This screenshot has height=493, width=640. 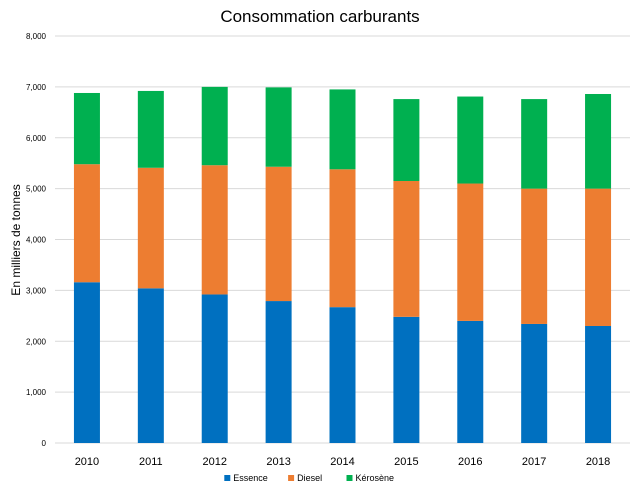 I want to click on y-tick-label: 2,000, so click(x=36, y=341).